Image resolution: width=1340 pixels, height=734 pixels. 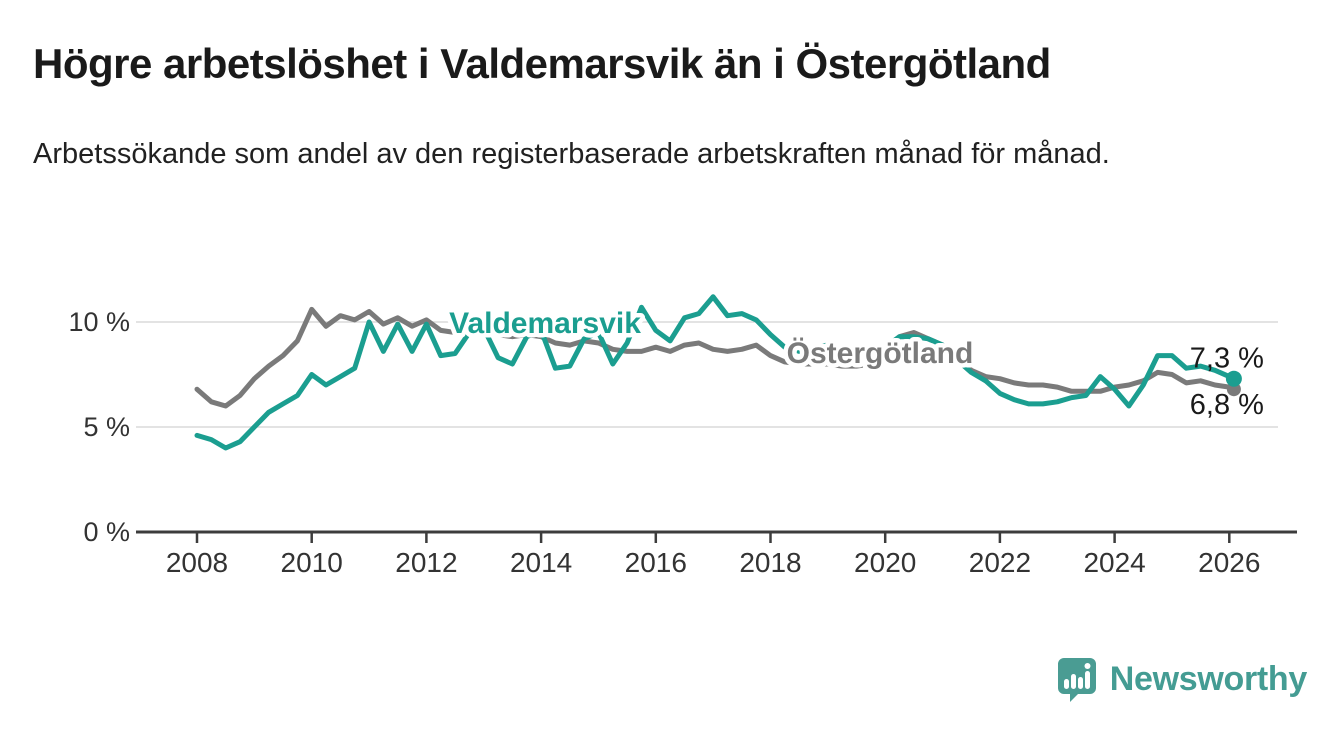 I want to click on x-axis-tick-label: 2010, so click(x=312, y=562).